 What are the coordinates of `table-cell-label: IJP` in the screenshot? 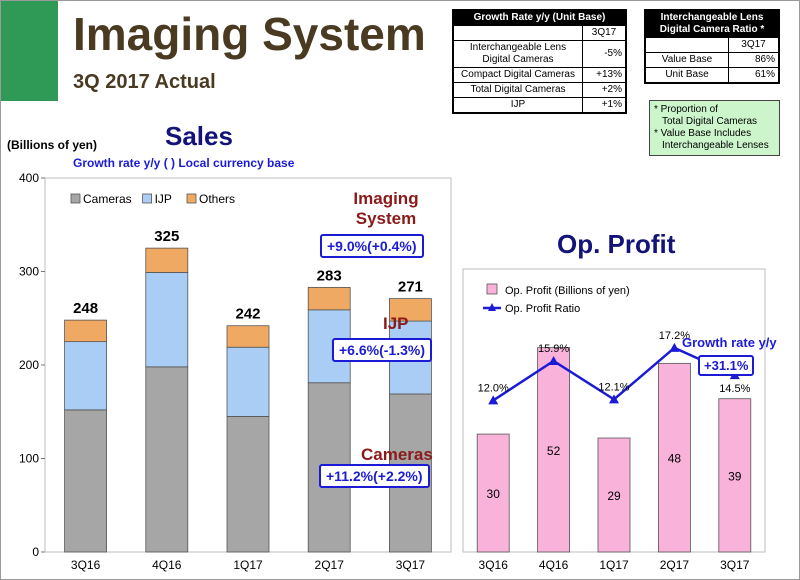 It's located at (517, 105).